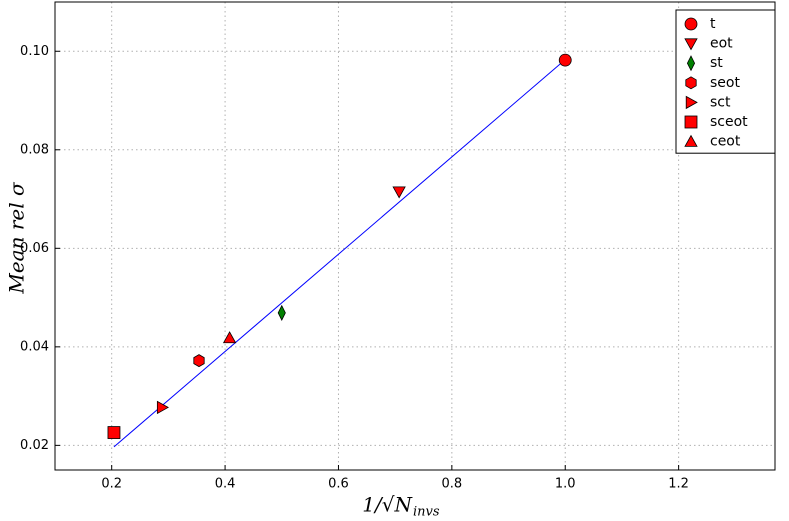 The width and height of the screenshot is (789, 521). What do you see at coordinates (716, 63) in the screenshot?
I see `legend-label: st` at bounding box center [716, 63].